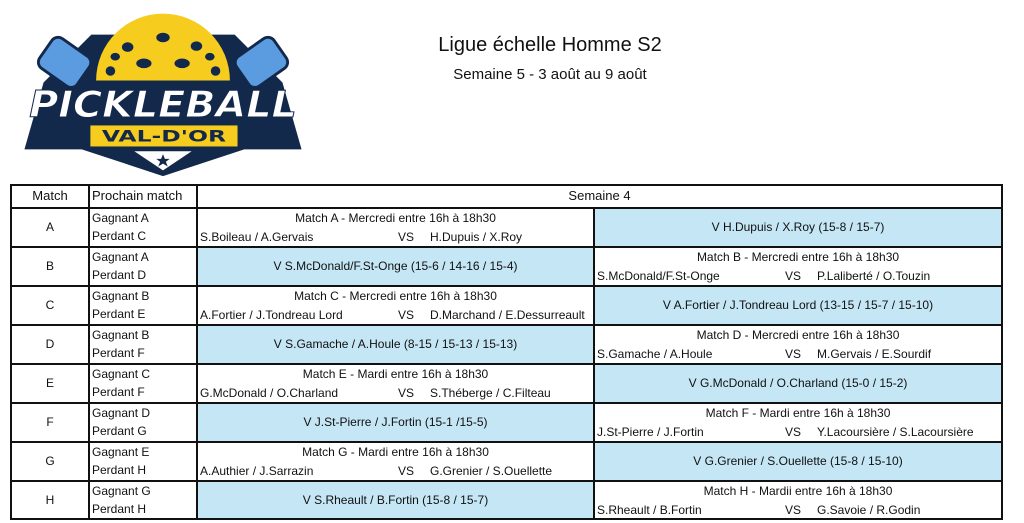  What do you see at coordinates (395, 218) in the screenshot?
I see `match-title: Match A - Mercredi entre 16h à 18h30` at bounding box center [395, 218].